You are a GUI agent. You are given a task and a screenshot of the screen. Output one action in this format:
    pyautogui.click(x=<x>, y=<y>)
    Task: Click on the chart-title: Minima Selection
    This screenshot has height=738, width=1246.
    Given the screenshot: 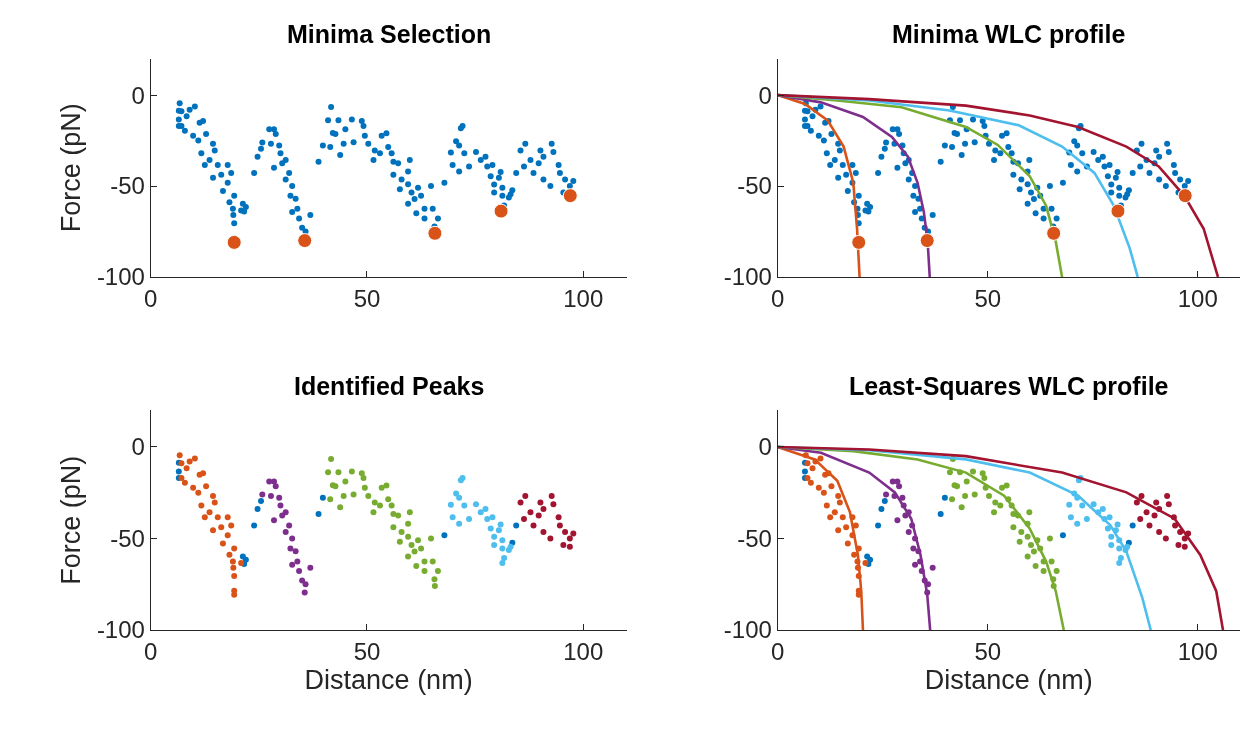 What is the action you would take?
    pyautogui.click(x=389, y=34)
    